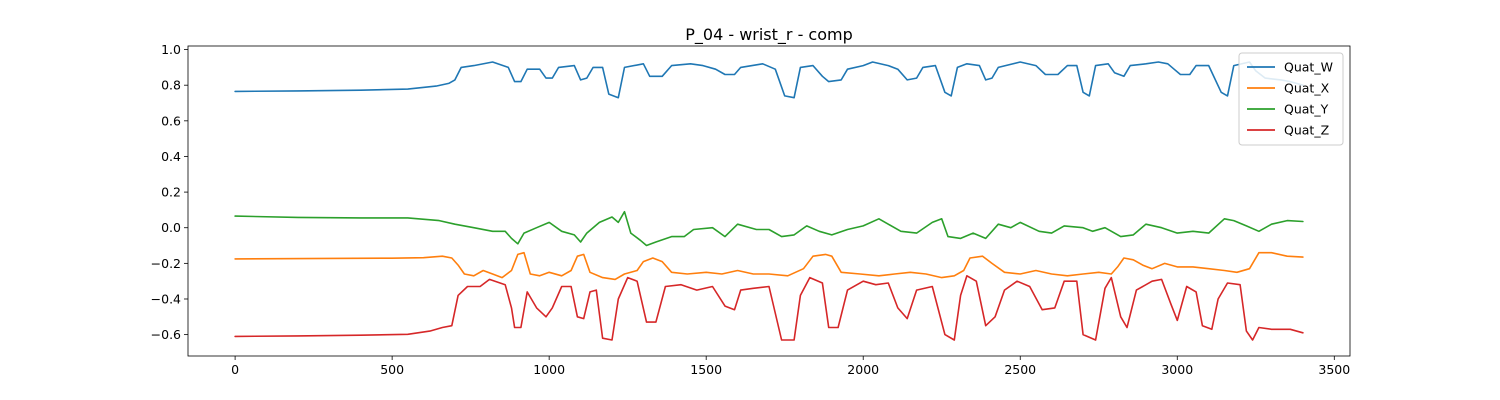 Image resolution: width=1500 pixels, height=400 pixels. I want to click on series-line-quat-x, so click(769, 266).